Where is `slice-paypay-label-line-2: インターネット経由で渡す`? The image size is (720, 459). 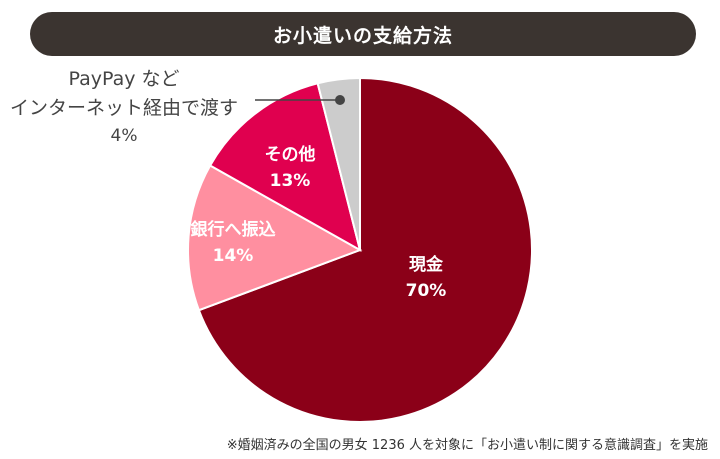 slice-paypay-label-line-2: インターネット経由で渡す is located at coordinates (124, 108).